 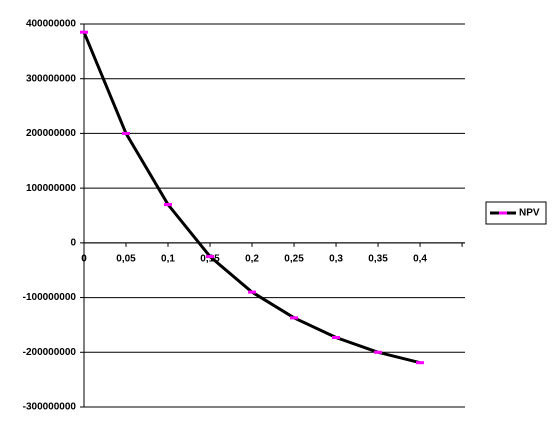 I want to click on x-tick-label: 0,3, so click(x=336, y=258).